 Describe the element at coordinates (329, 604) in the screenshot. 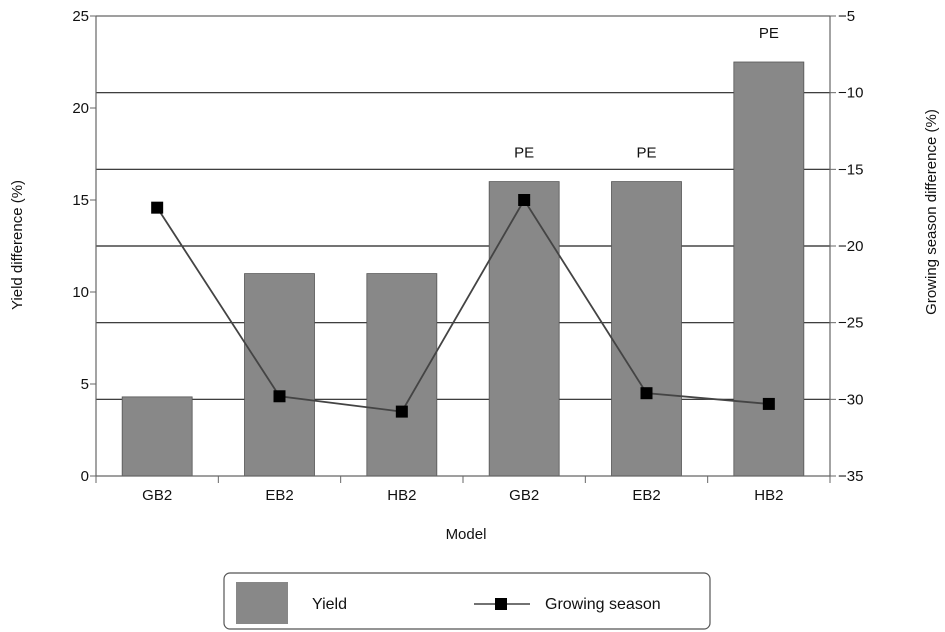

I see `legend-yield-label: Yield` at that location.